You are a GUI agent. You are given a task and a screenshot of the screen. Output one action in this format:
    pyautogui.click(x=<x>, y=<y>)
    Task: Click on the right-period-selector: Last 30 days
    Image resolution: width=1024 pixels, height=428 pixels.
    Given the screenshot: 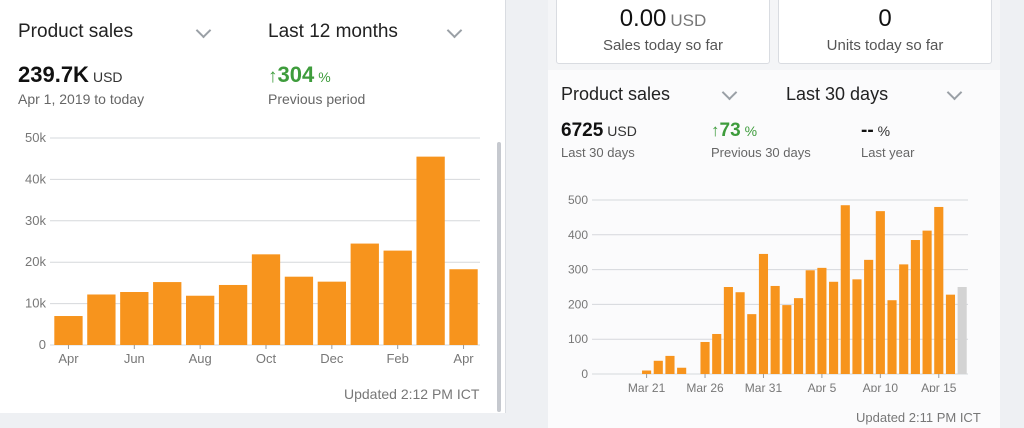 What is the action you would take?
    pyautogui.click(x=837, y=94)
    